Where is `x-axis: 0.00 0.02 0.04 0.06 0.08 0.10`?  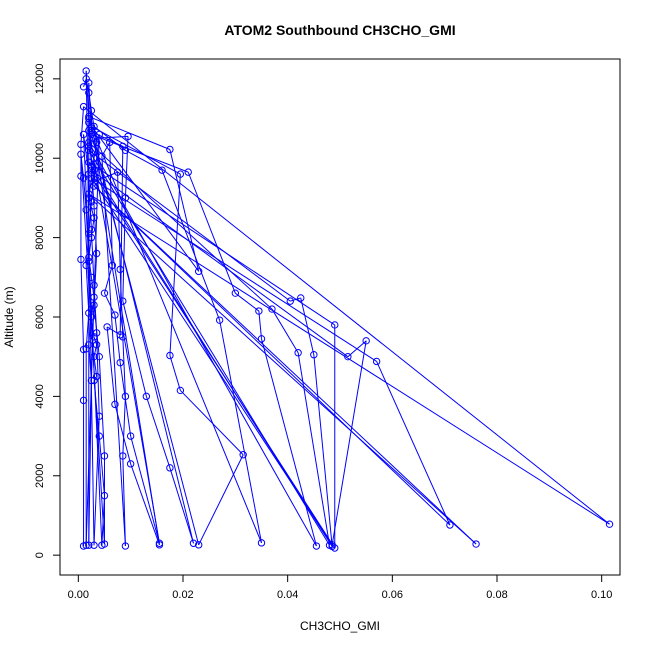
x-axis: 0.00 0.02 0.04 0.06 0.08 0.10 is located at coordinates (340, 587).